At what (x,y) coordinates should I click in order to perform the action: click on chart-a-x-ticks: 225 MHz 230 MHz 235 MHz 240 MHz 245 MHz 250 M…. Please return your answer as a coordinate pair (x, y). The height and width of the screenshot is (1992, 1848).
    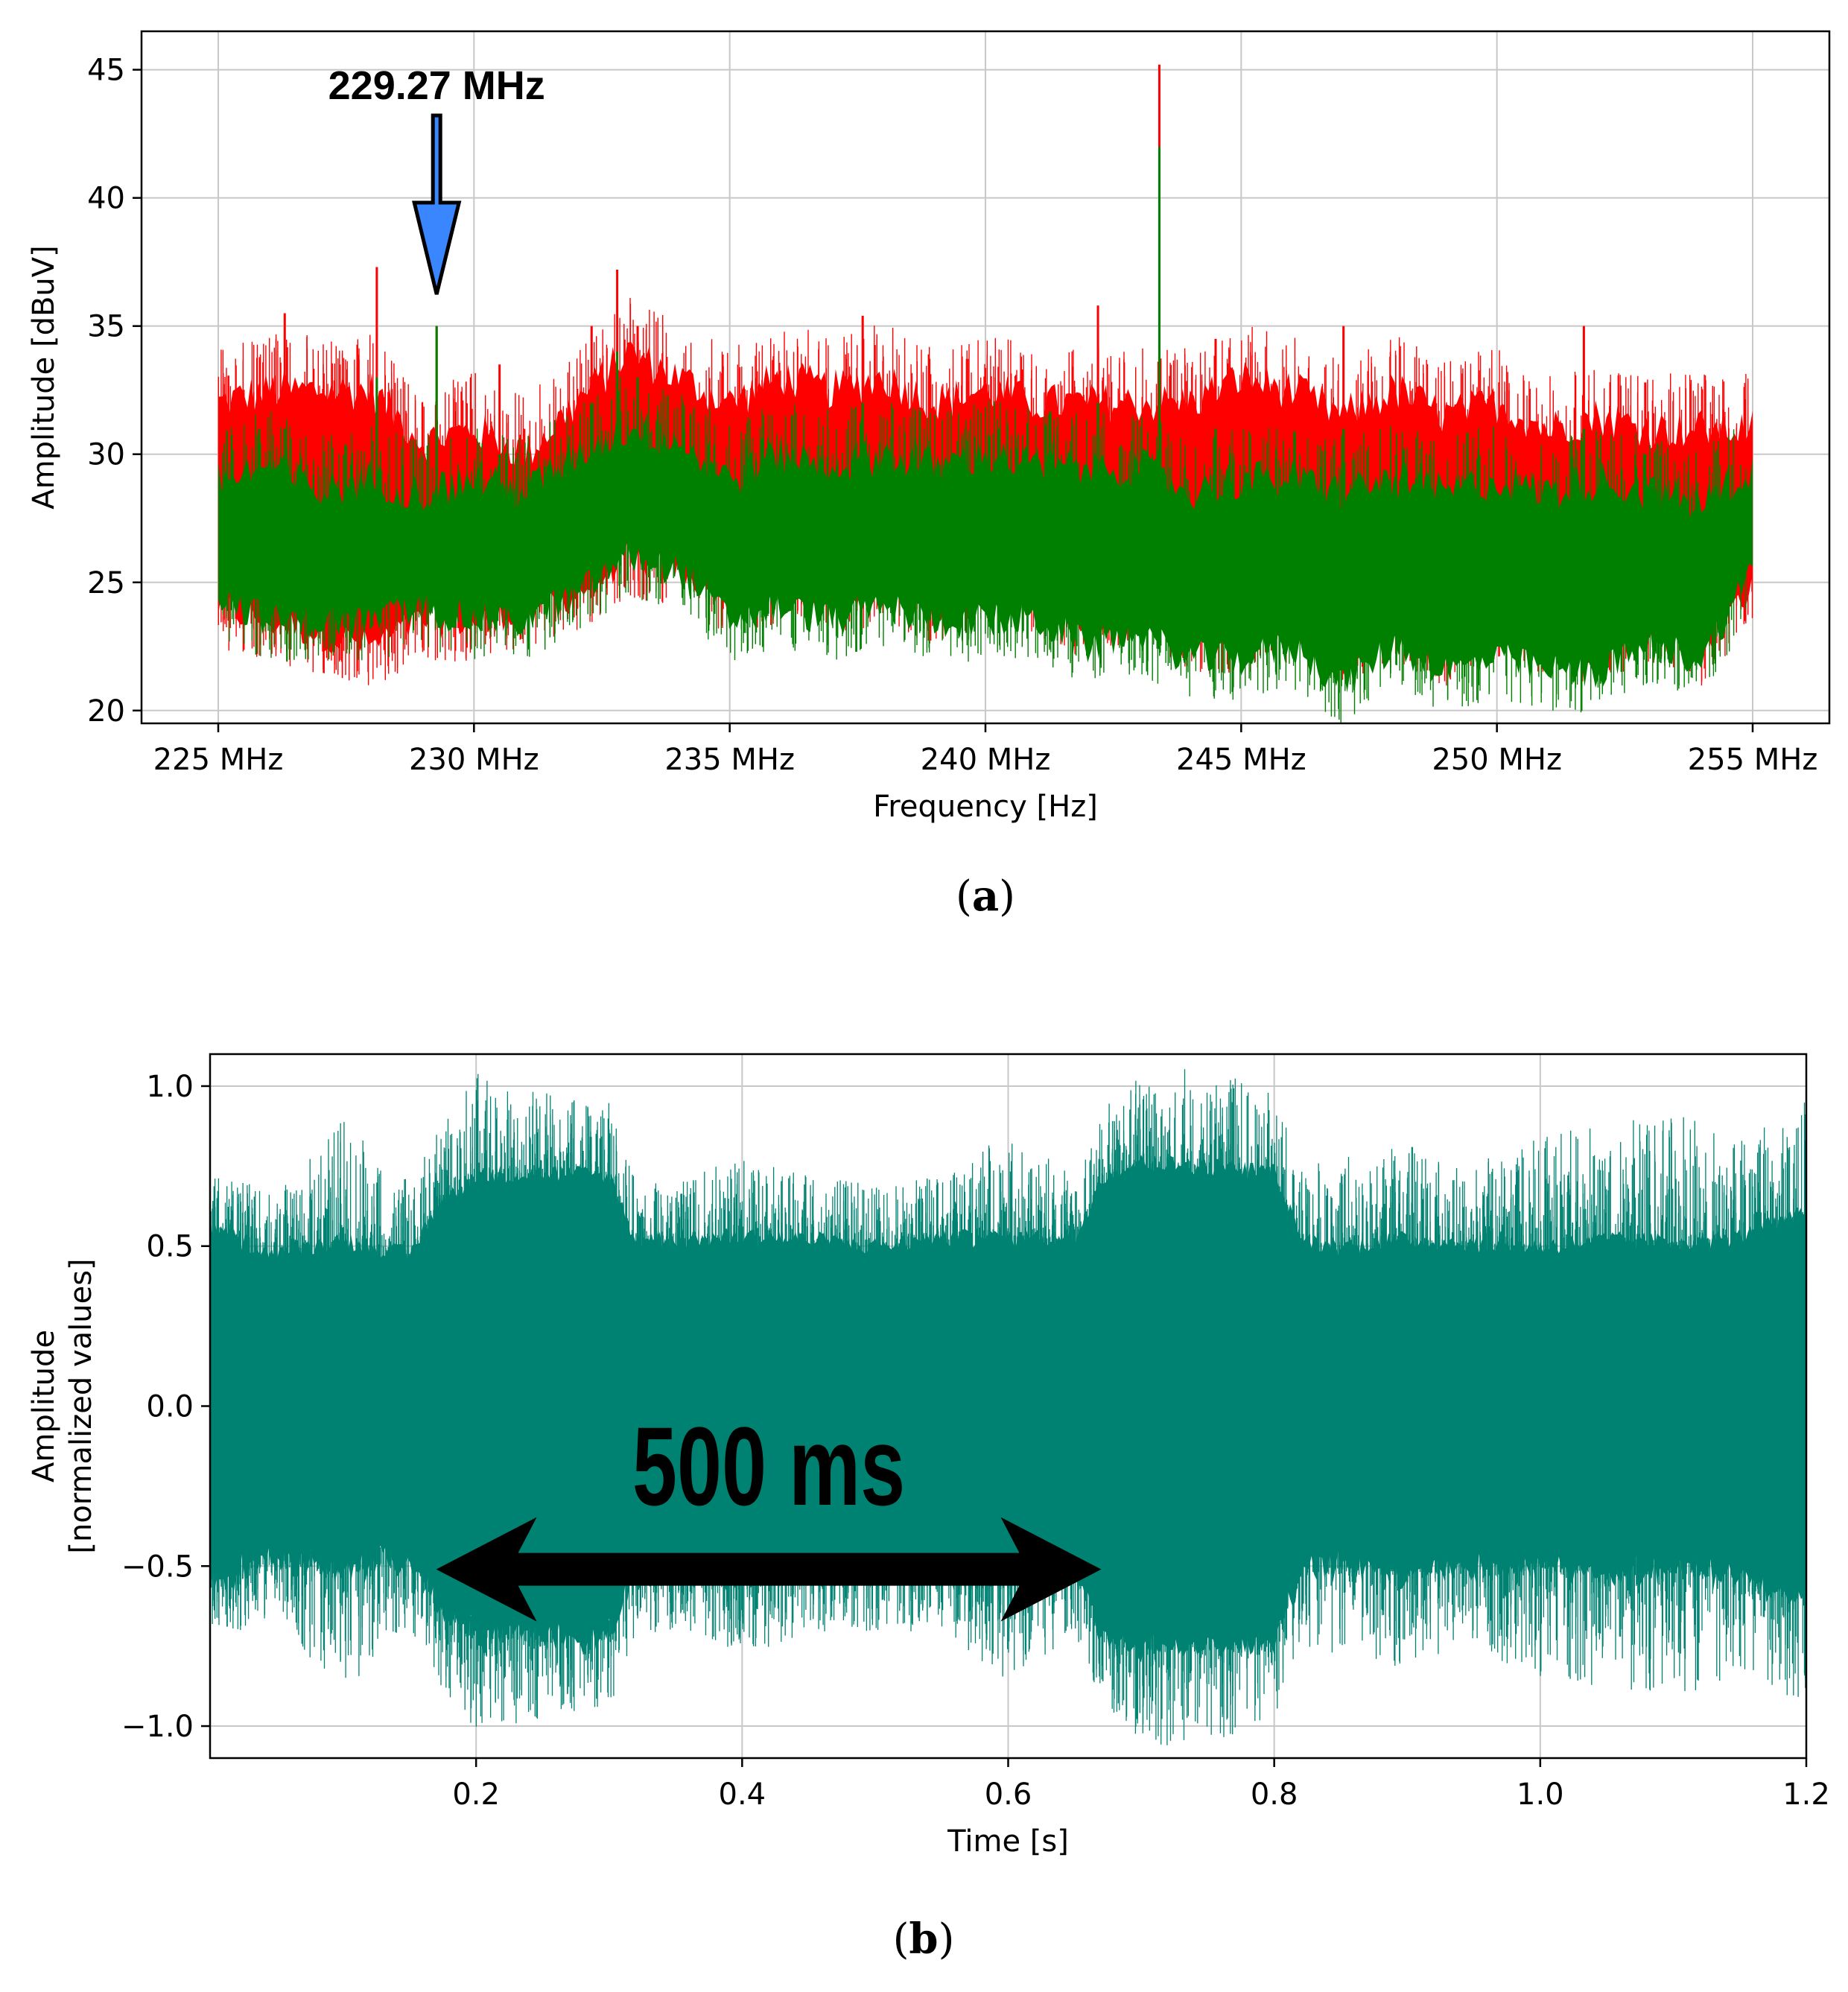
    Looking at the image, I should click on (985, 750).